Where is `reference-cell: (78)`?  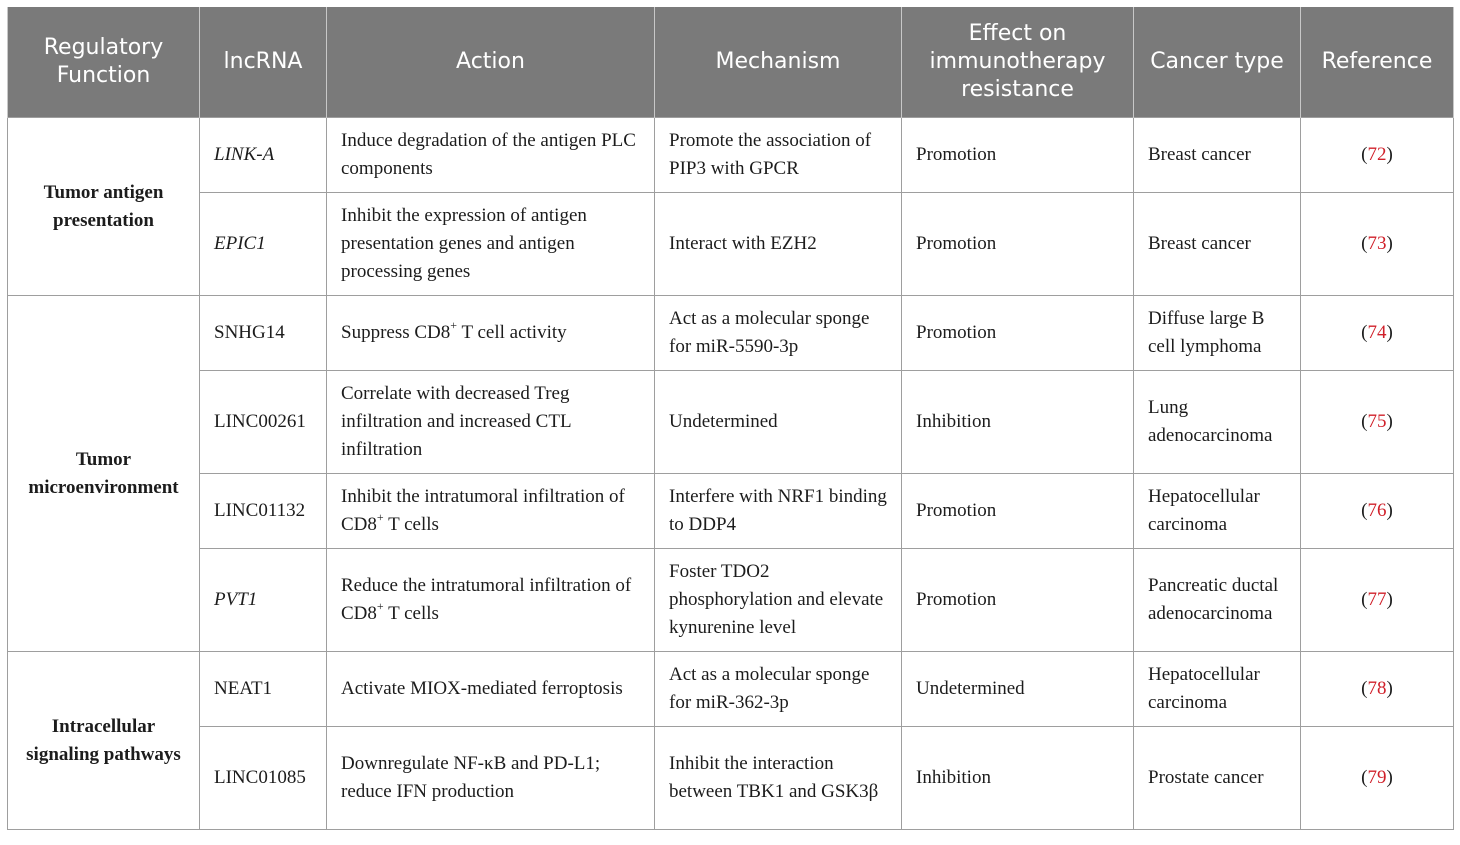
reference-cell: (78) is located at coordinates (1377, 689).